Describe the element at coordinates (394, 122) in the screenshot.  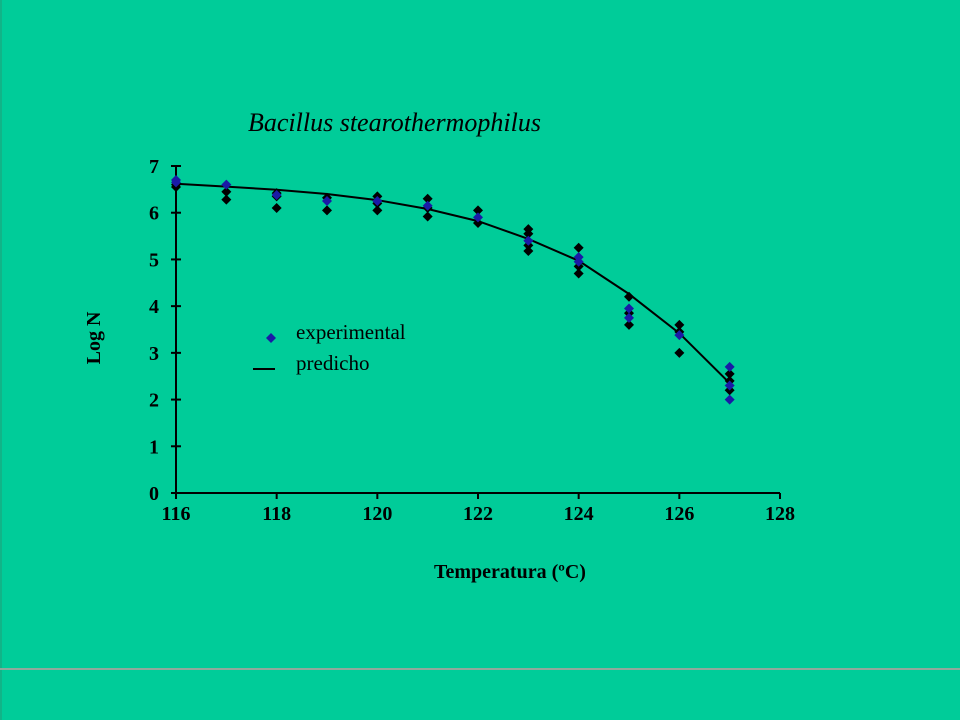
I see `chart-title: Bacillus stearothermophilus` at that location.